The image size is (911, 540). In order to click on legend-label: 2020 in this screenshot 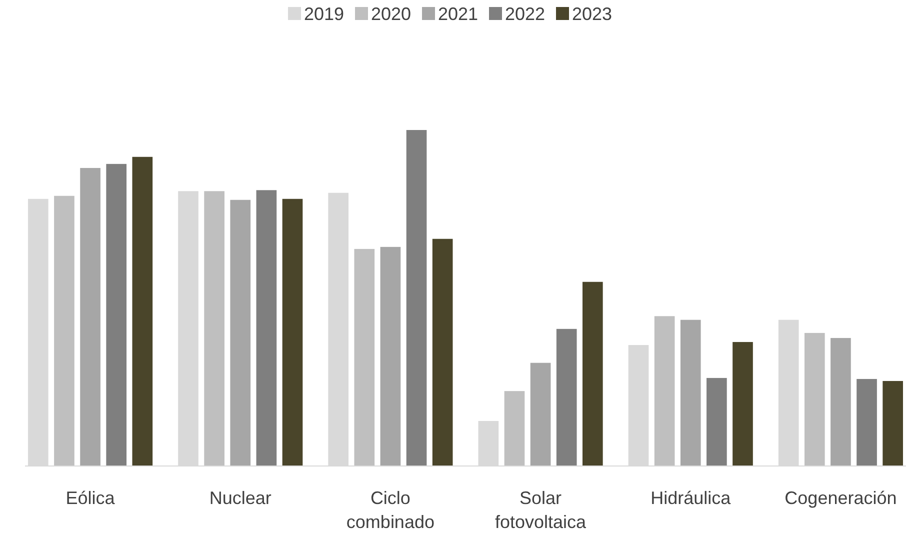, I will do `click(391, 14)`.